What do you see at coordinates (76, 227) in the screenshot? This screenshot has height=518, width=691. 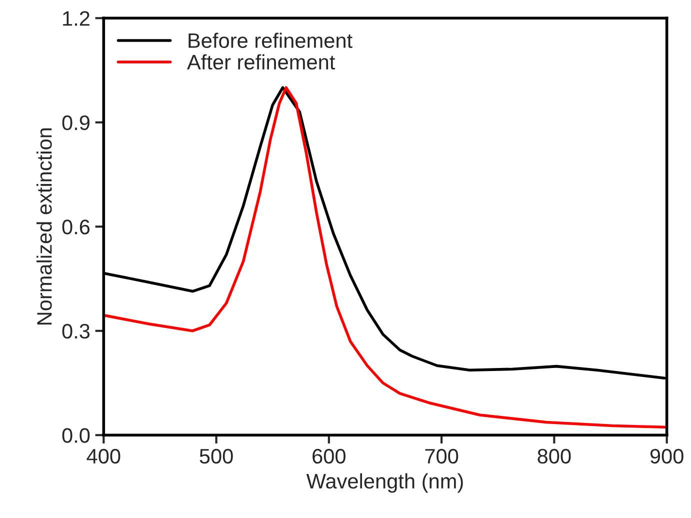 I see `y-tick-label: 0.6` at bounding box center [76, 227].